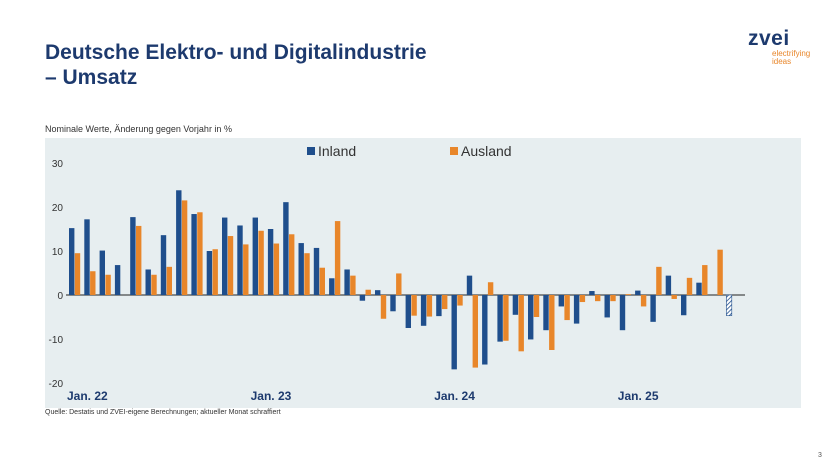 This screenshot has width=840, height=473. What do you see at coordinates (409, 151) in the screenshot?
I see `legend: Inland Ausland` at bounding box center [409, 151].